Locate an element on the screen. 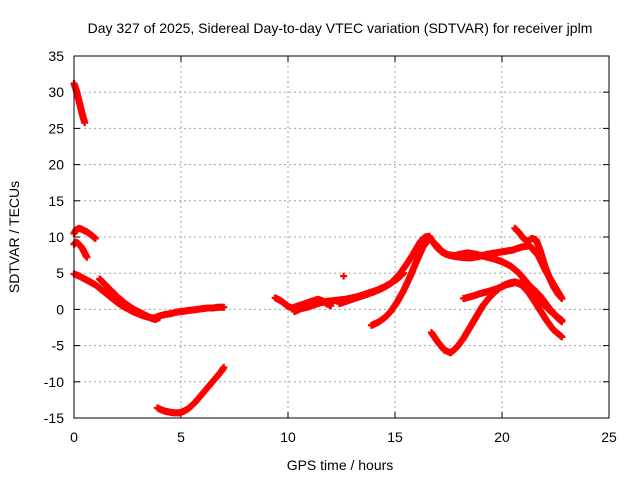 This screenshot has width=640, height=480. series-outlier is located at coordinates (344, 276).